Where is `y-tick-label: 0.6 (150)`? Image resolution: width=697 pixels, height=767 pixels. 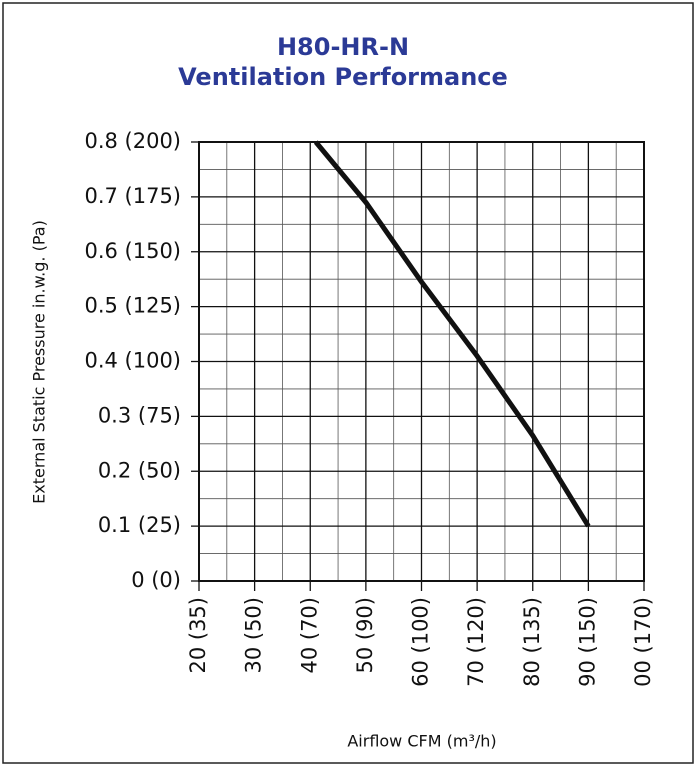 y-tick-label: 0.6 (150) is located at coordinates (132, 251).